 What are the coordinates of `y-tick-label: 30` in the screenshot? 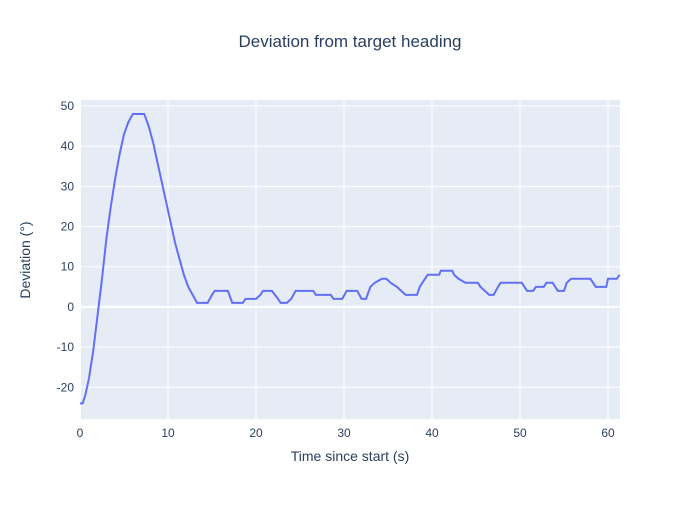 It's located at (68, 186).